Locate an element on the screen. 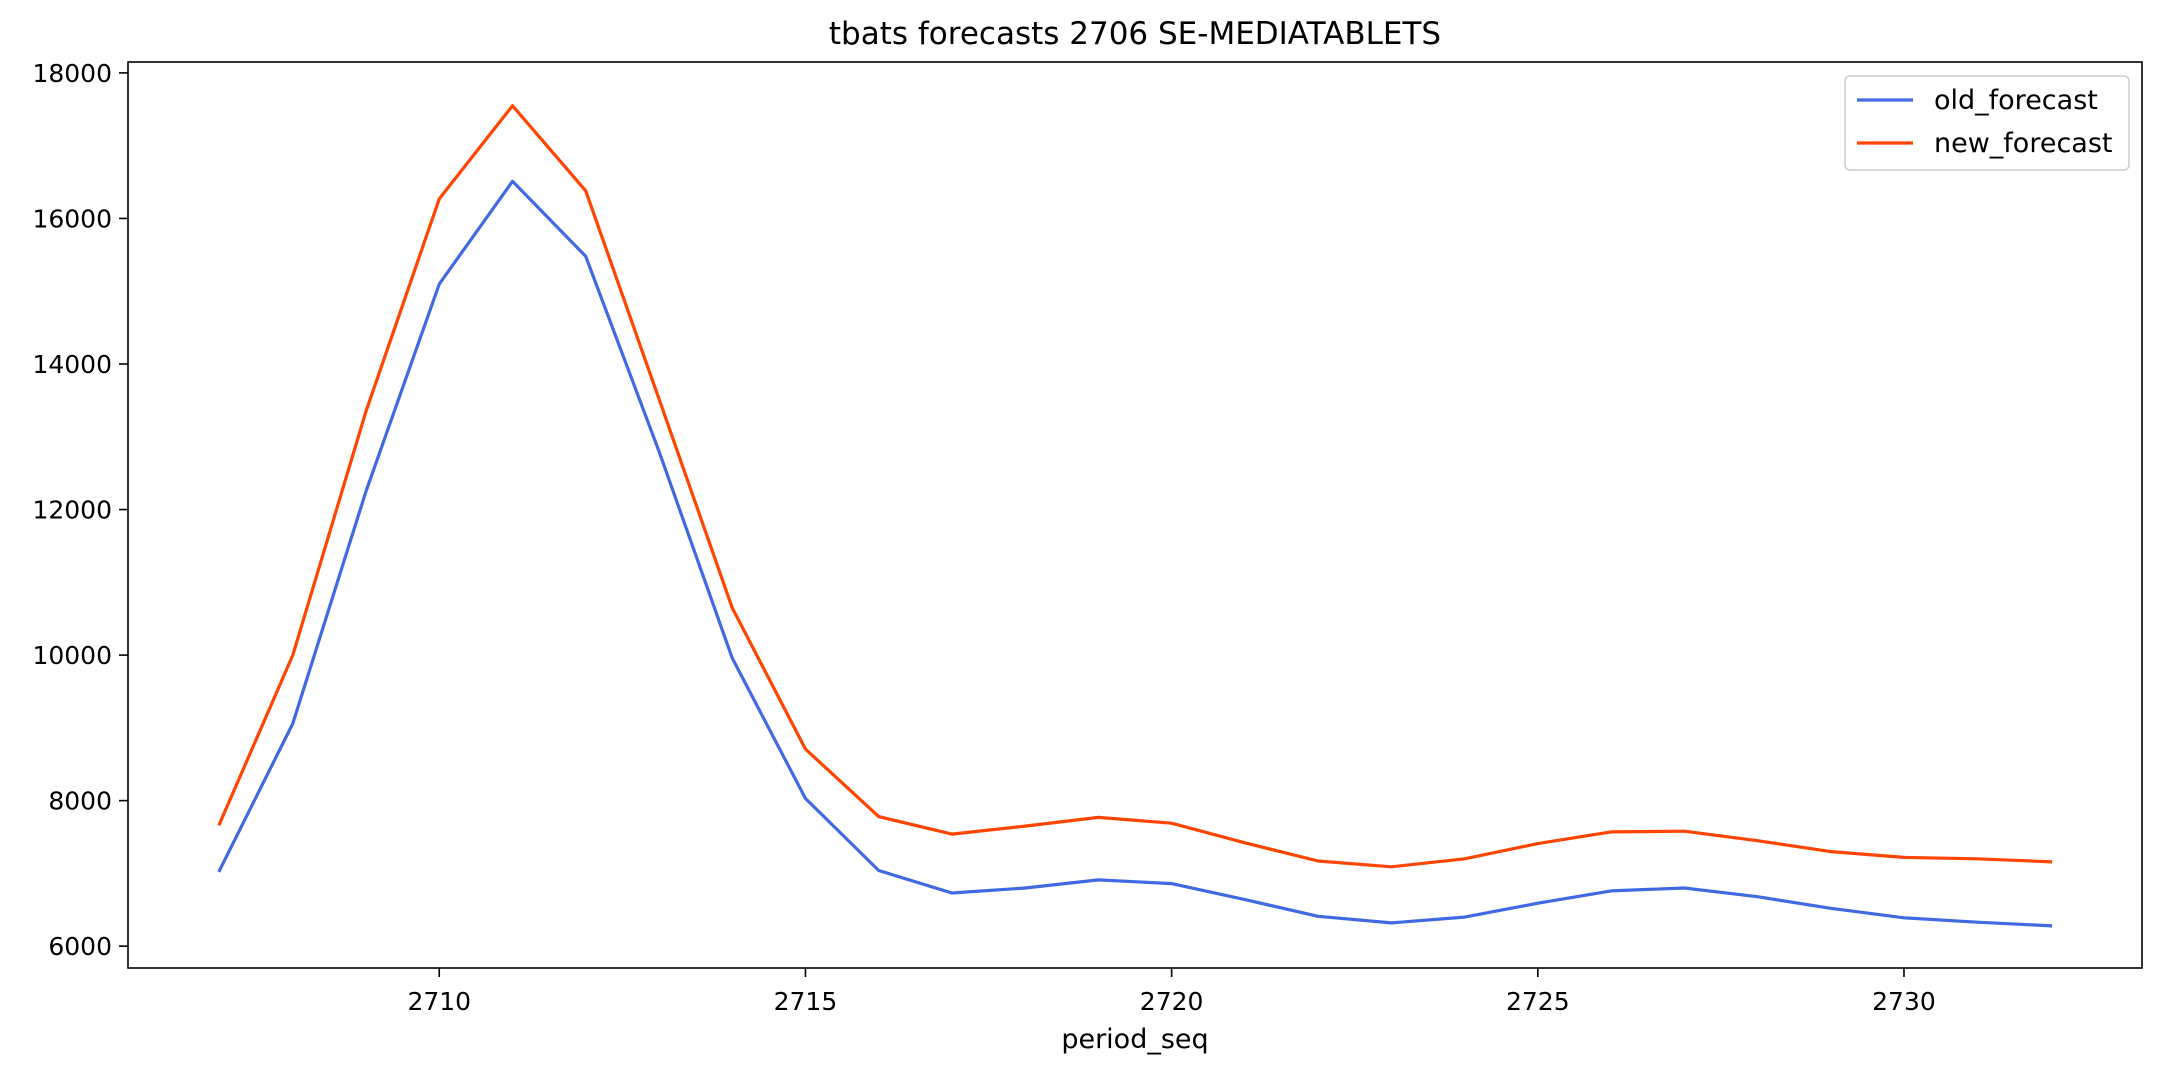  x-tick-label: 2725 is located at coordinates (1538, 1001).